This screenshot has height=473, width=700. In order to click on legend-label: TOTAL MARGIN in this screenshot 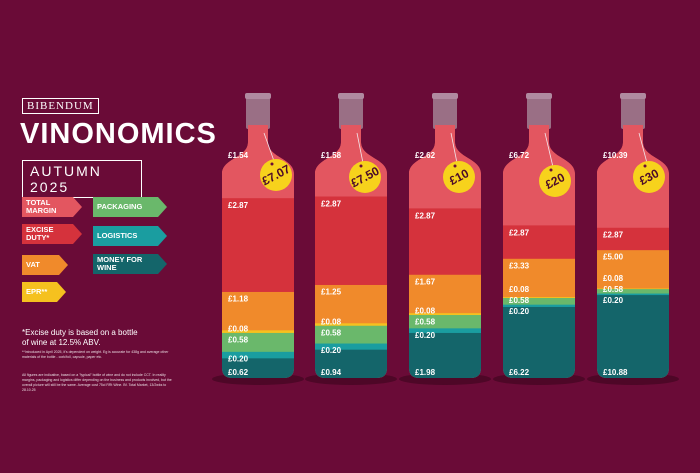, I will do `click(41, 206)`.